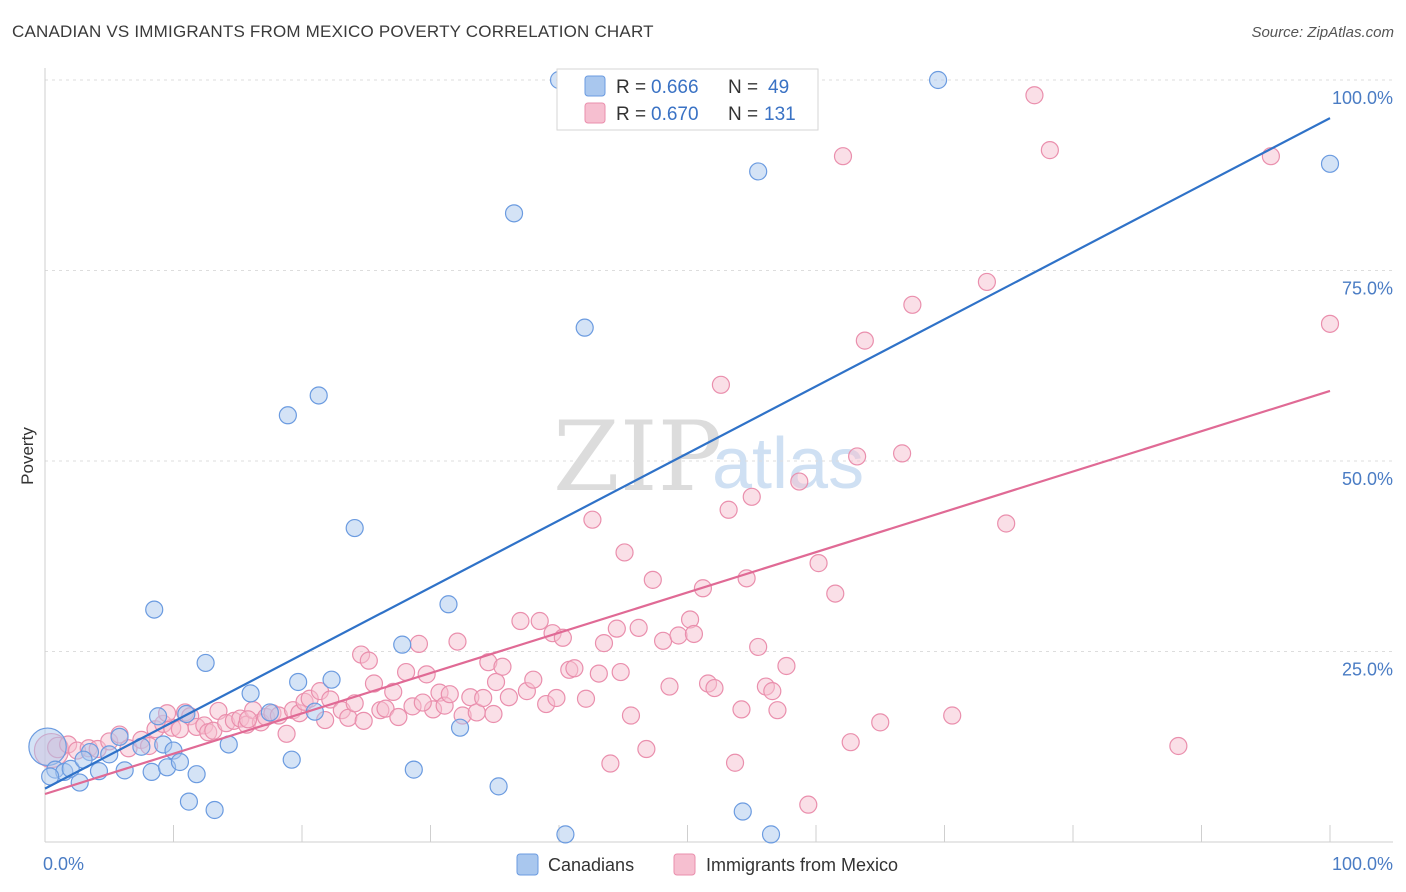 Image resolution: width=1406 pixels, height=892 pixels. Describe the element at coordinates (1367, 479) in the screenshot. I see `y-tick-label-1: 50.0%` at that location.